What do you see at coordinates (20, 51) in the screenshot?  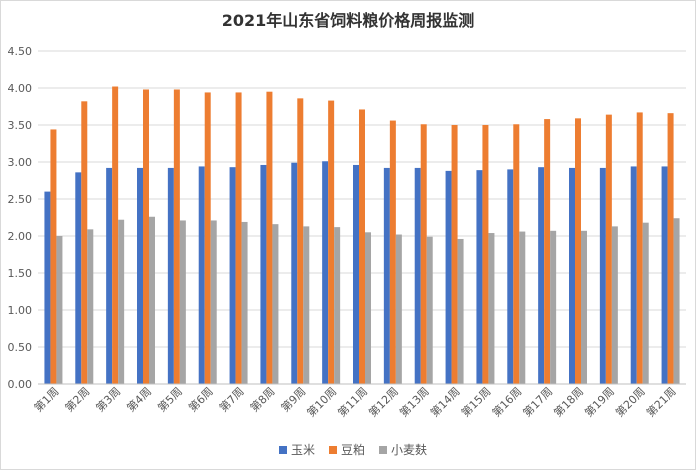 I see `y-tick-label: 4.50` at bounding box center [20, 51].